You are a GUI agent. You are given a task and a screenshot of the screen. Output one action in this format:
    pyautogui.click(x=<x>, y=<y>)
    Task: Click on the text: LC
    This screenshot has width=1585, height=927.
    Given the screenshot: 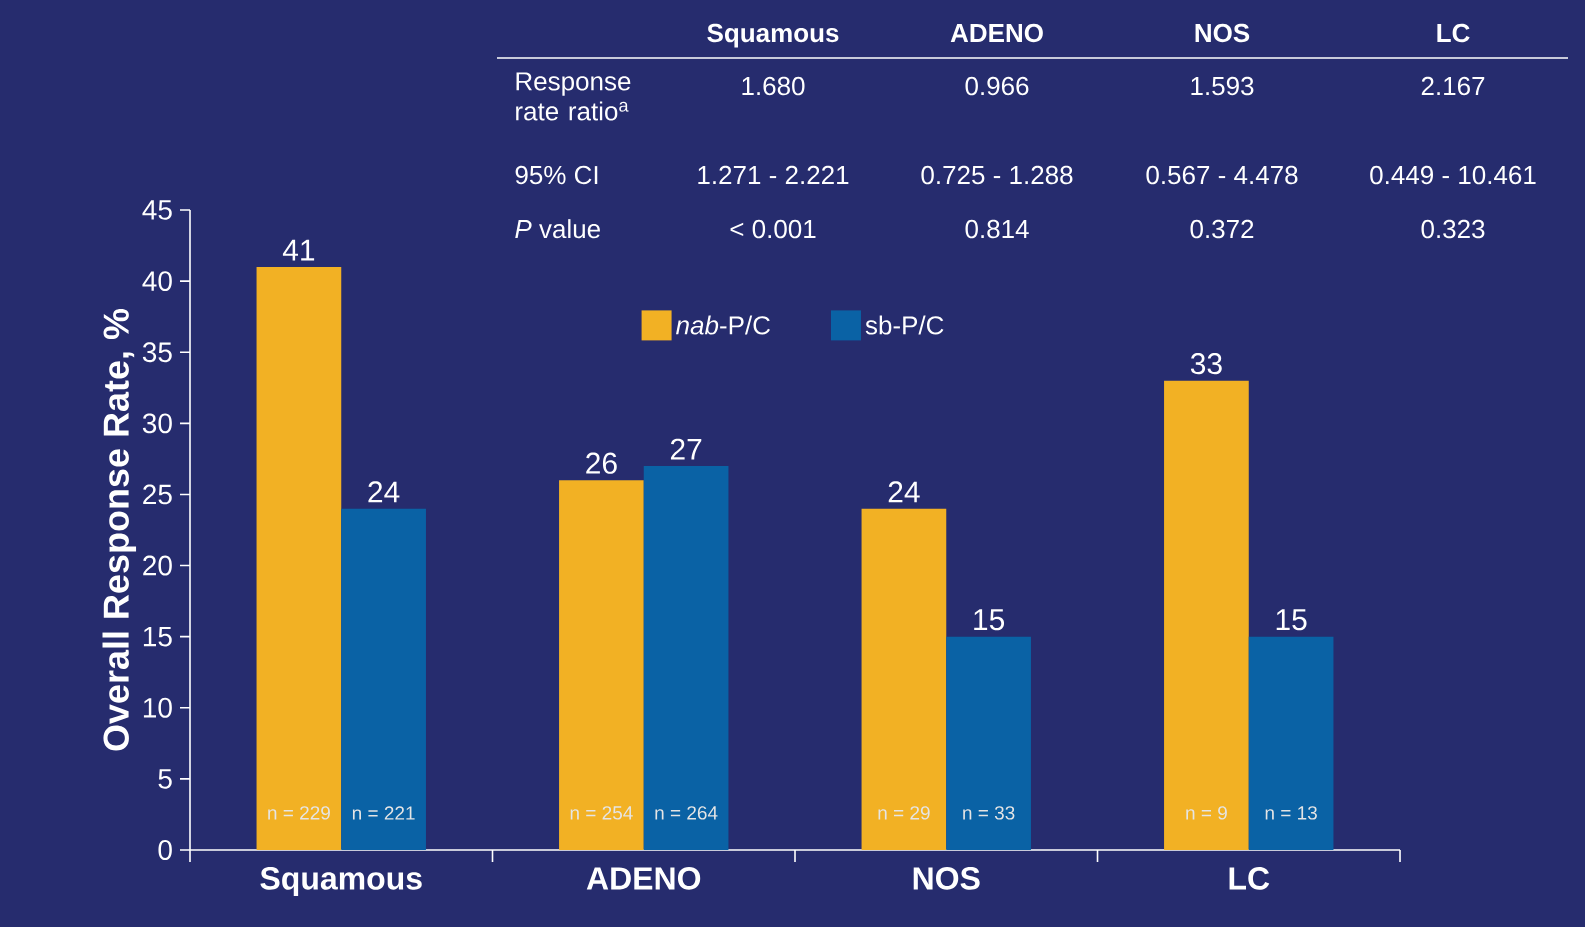 What is the action you would take?
    pyautogui.click(x=1453, y=33)
    